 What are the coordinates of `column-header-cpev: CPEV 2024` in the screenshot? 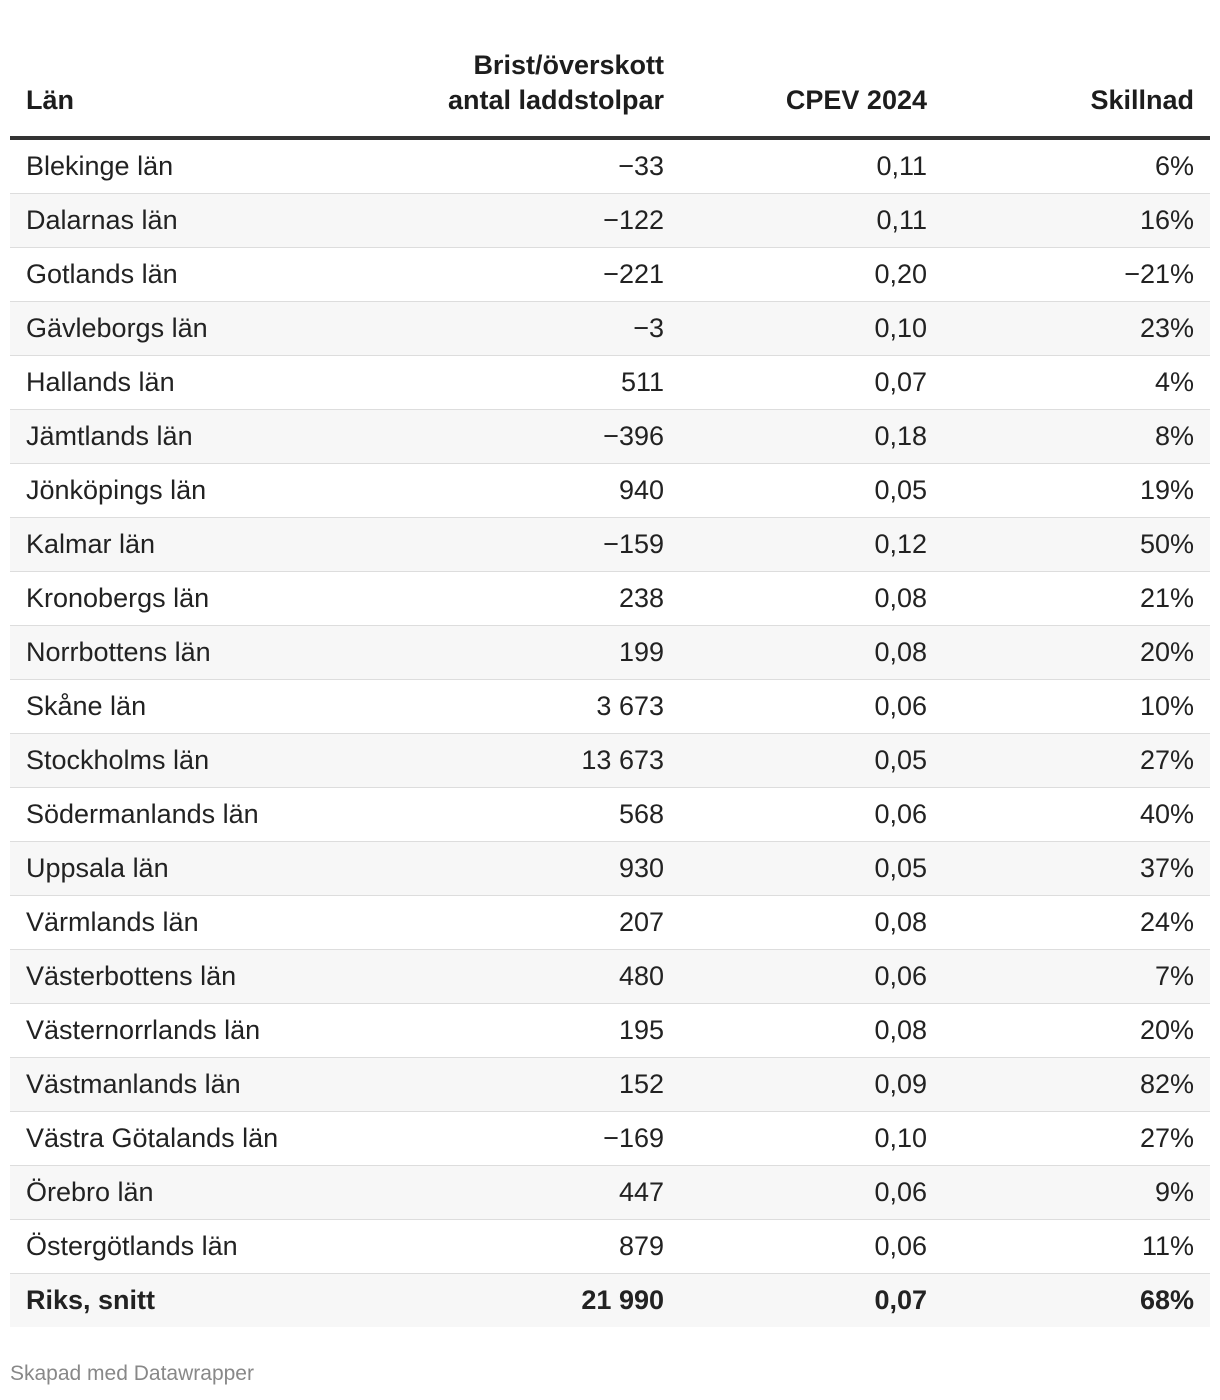 It's located at (811, 90).